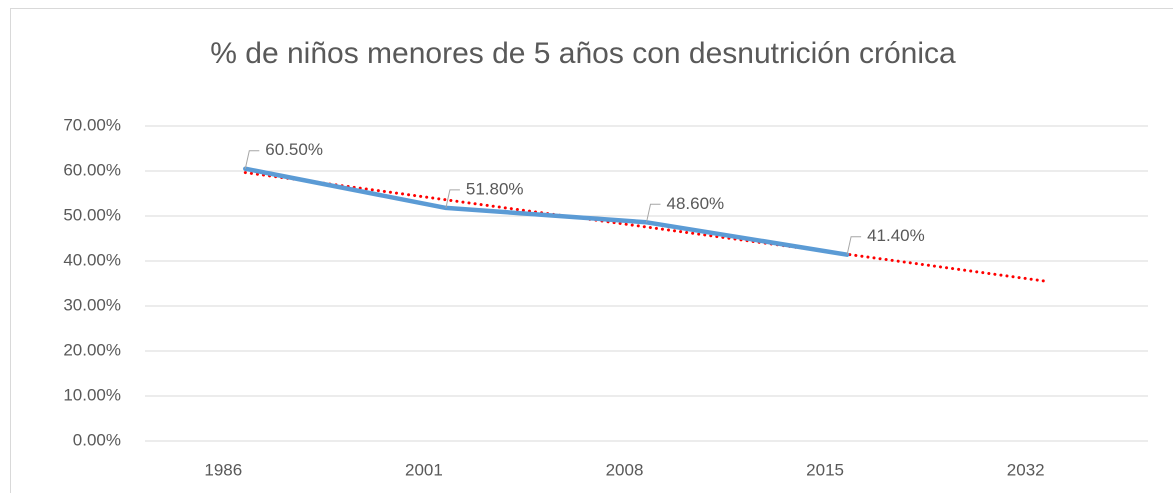  I want to click on series-line, so click(546, 211).